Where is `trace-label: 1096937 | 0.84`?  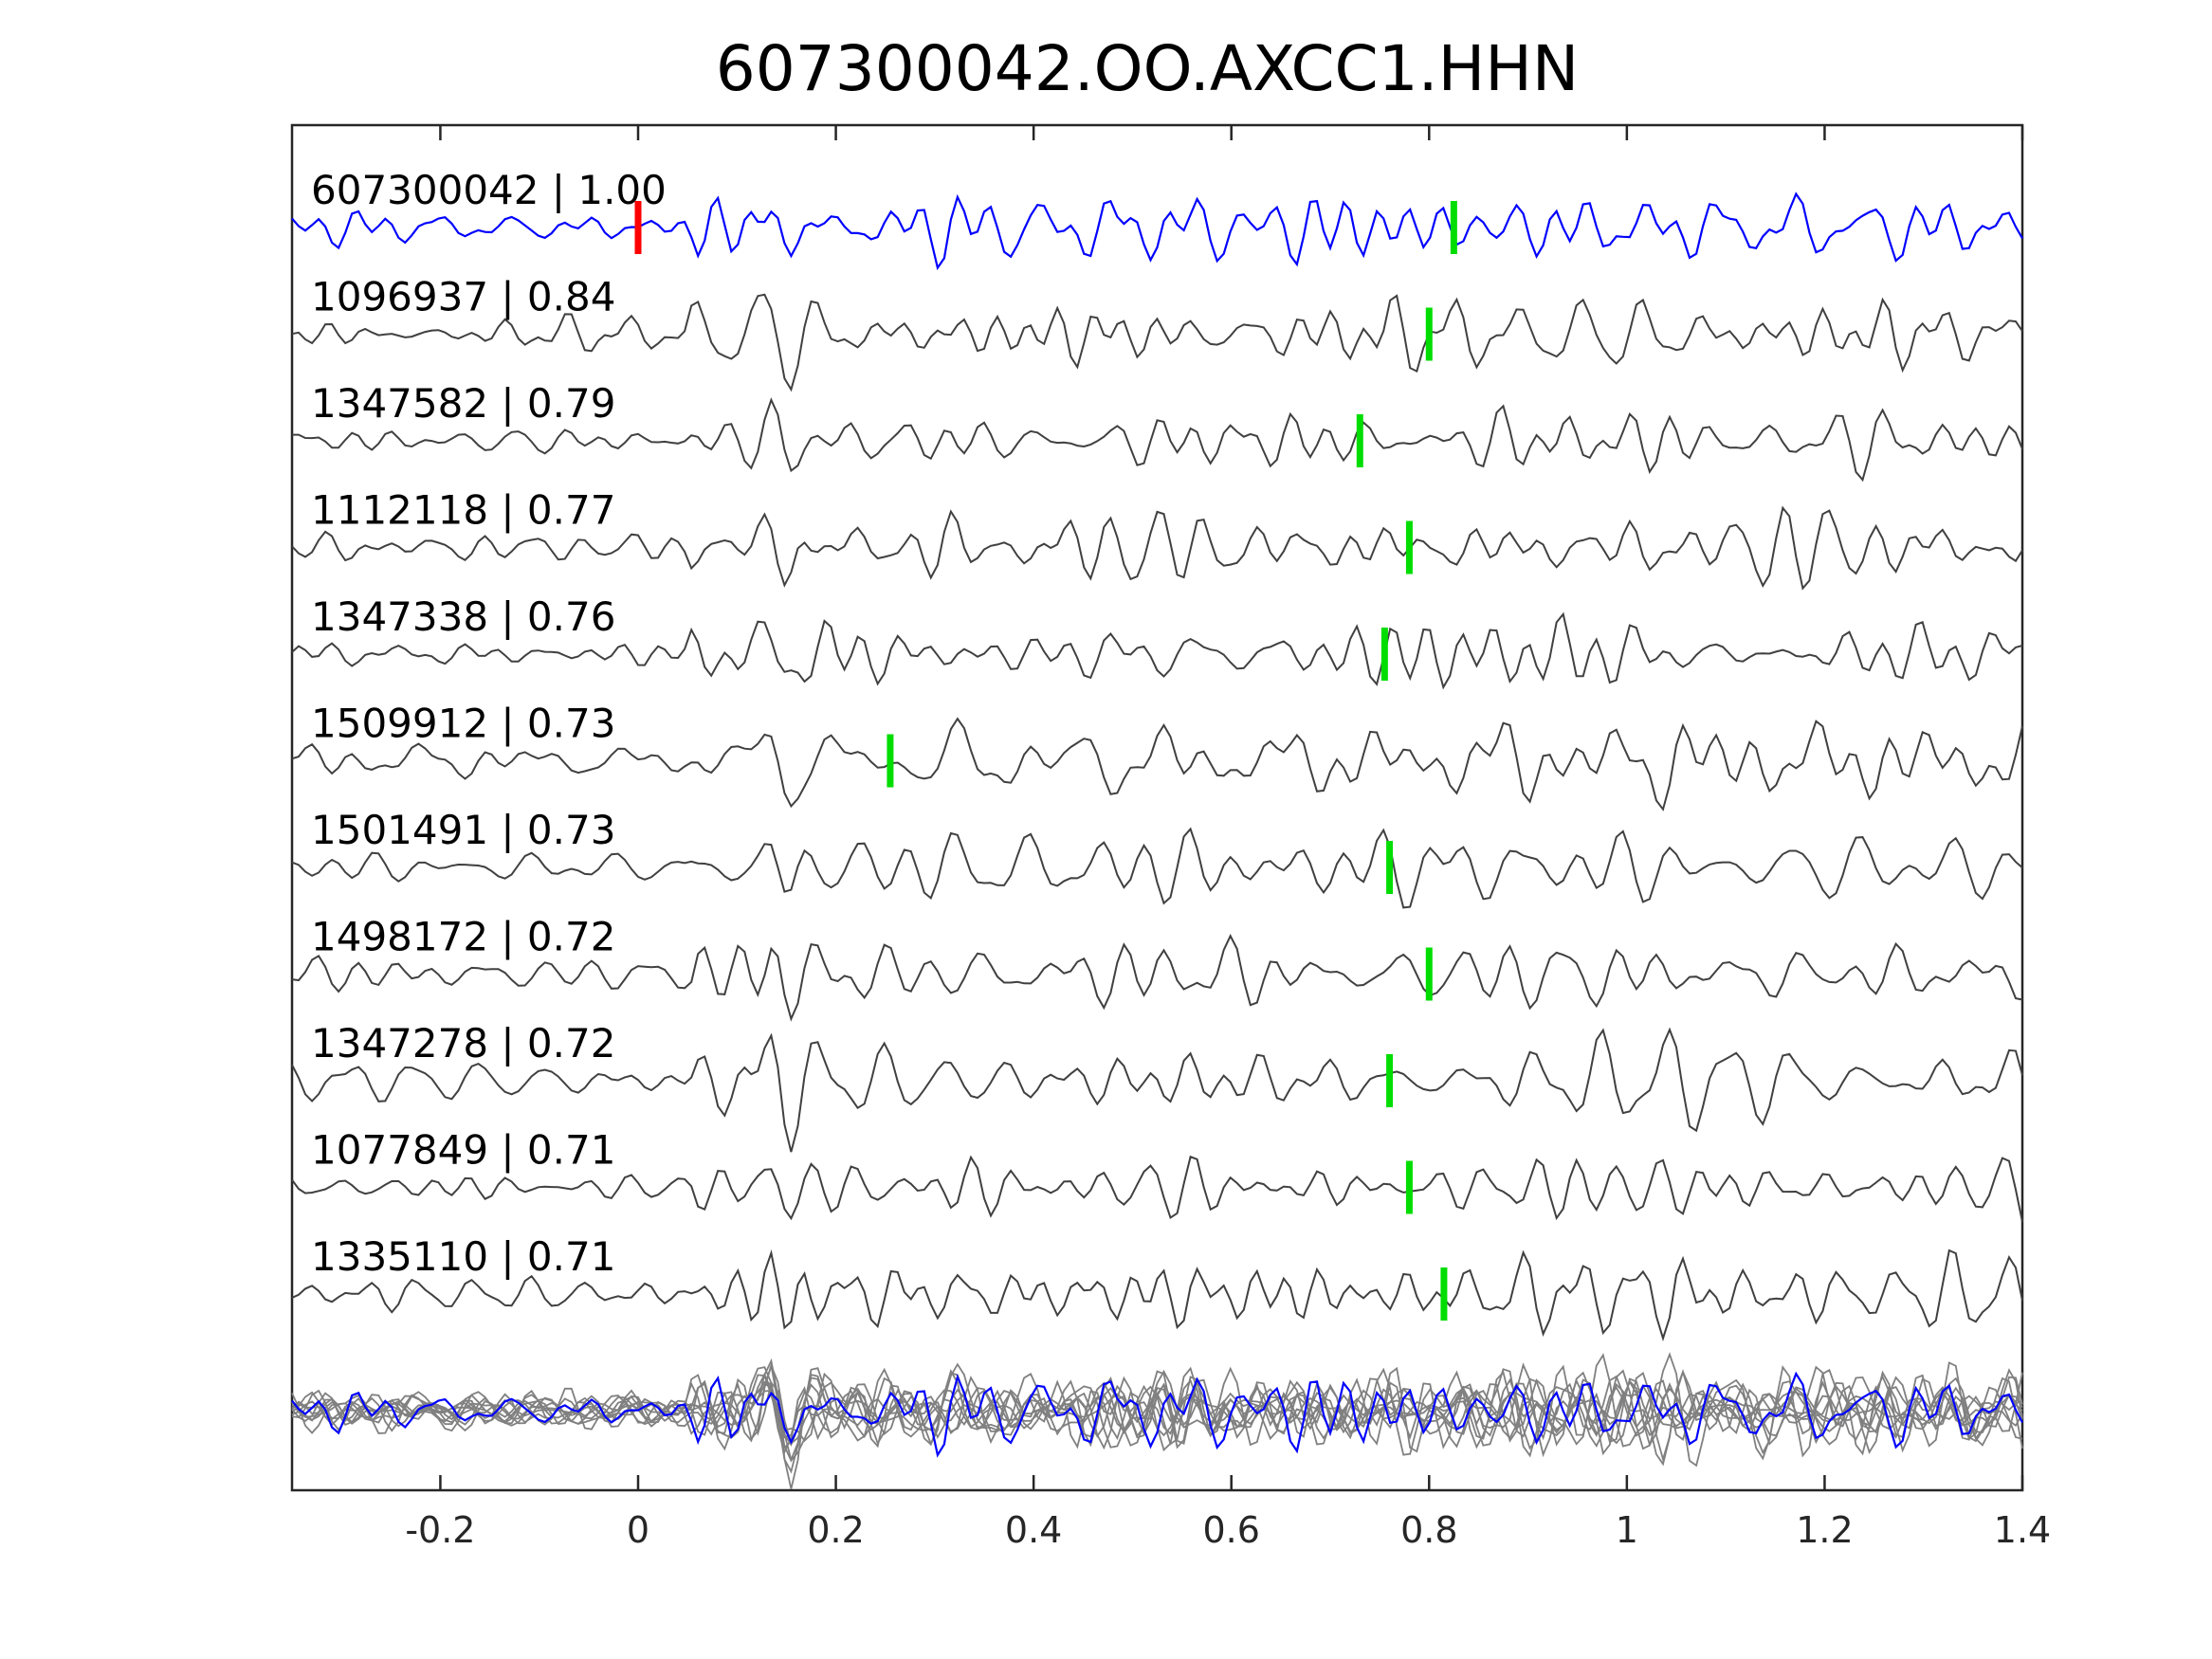 trace-label: 1096937 | 0.84 is located at coordinates (463, 297).